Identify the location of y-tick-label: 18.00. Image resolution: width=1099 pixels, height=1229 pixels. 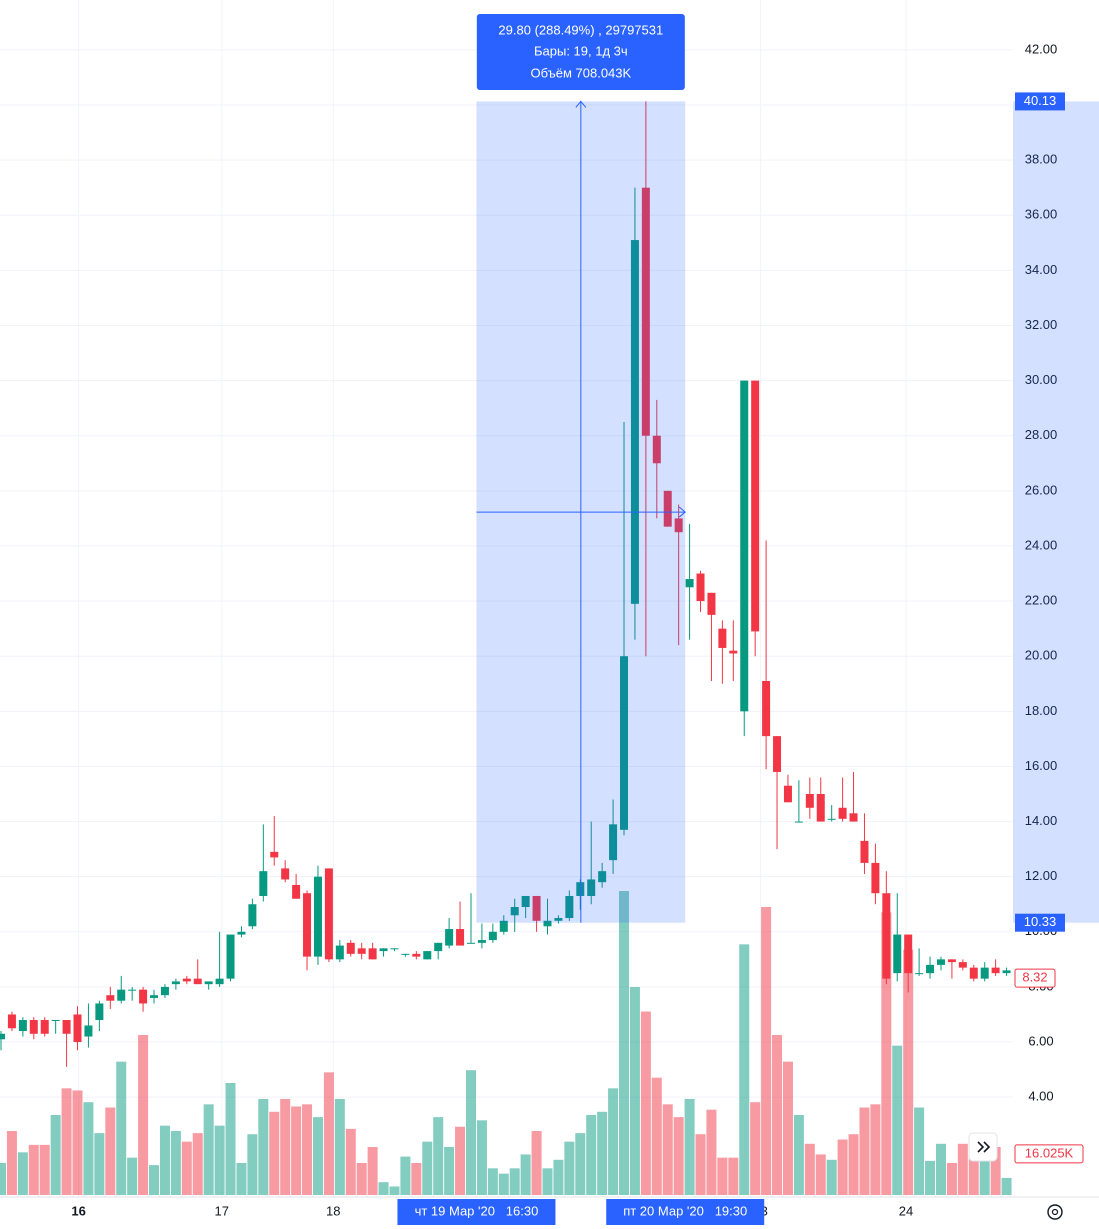
(1041, 710).